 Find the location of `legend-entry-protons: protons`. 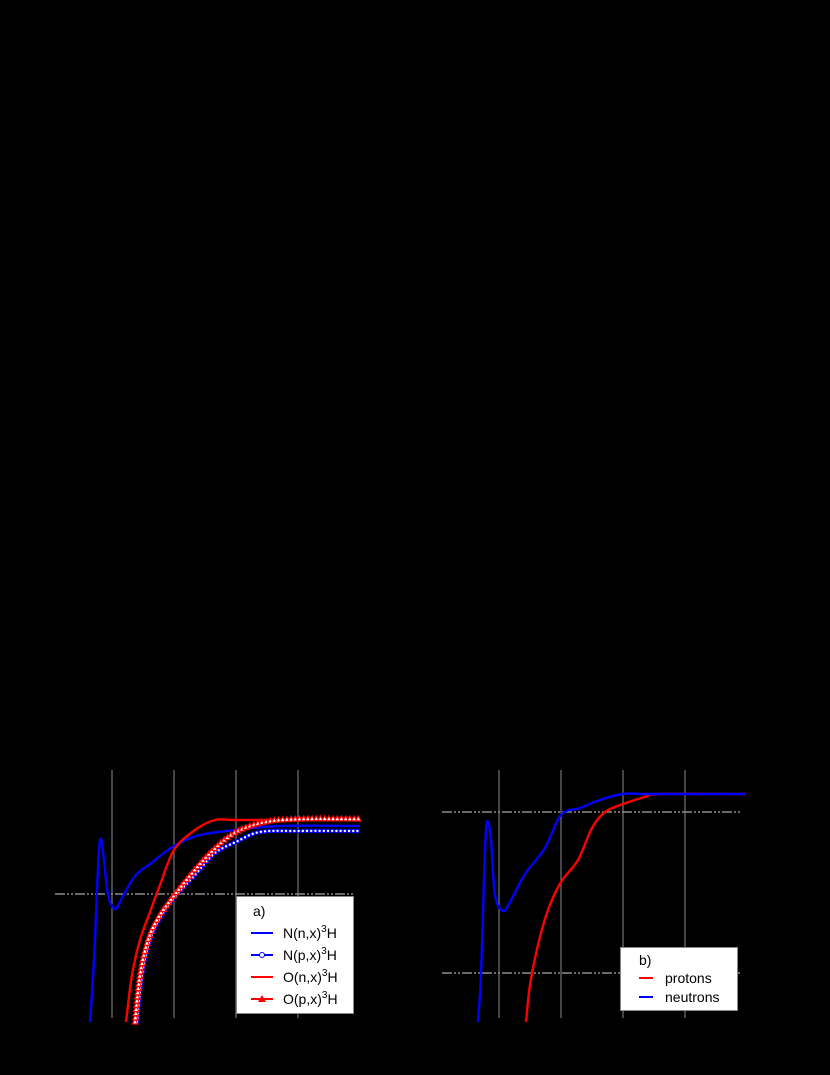

legend-entry-protons: protons is located at coordinates (675, 978).